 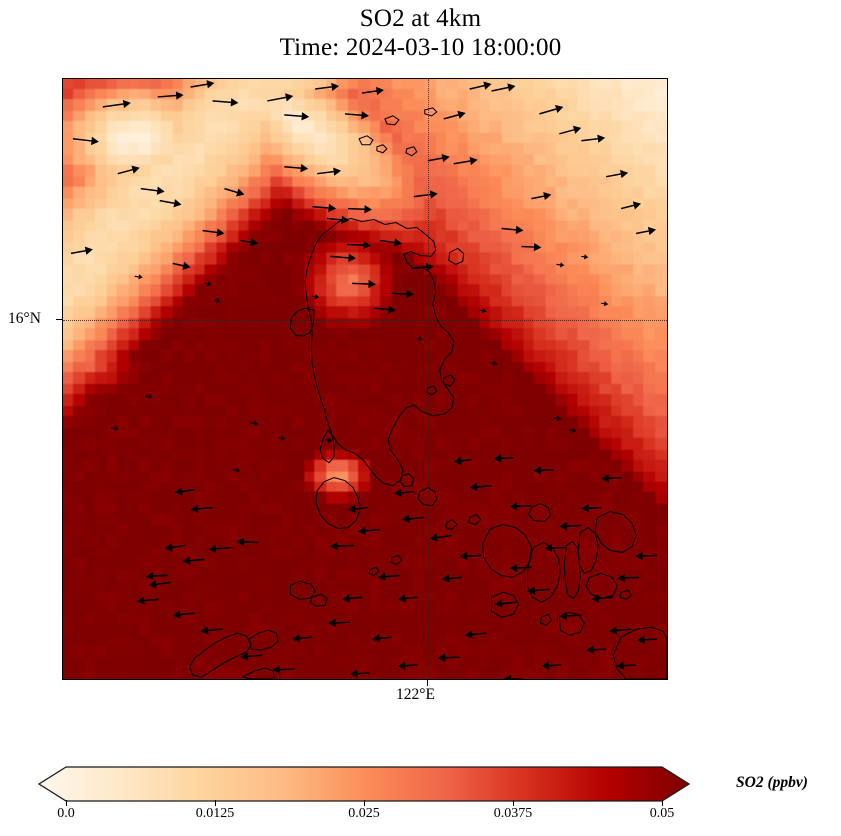 What do you see at coordinates (364, 813) in the screenshot?
I see `colorbar-tick-label: 0.025` at bounding box center [364, 813].